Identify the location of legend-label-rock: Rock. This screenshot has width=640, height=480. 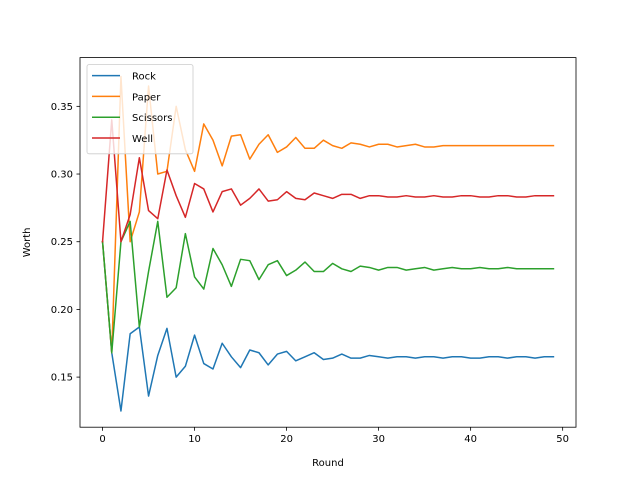
(144, 77).